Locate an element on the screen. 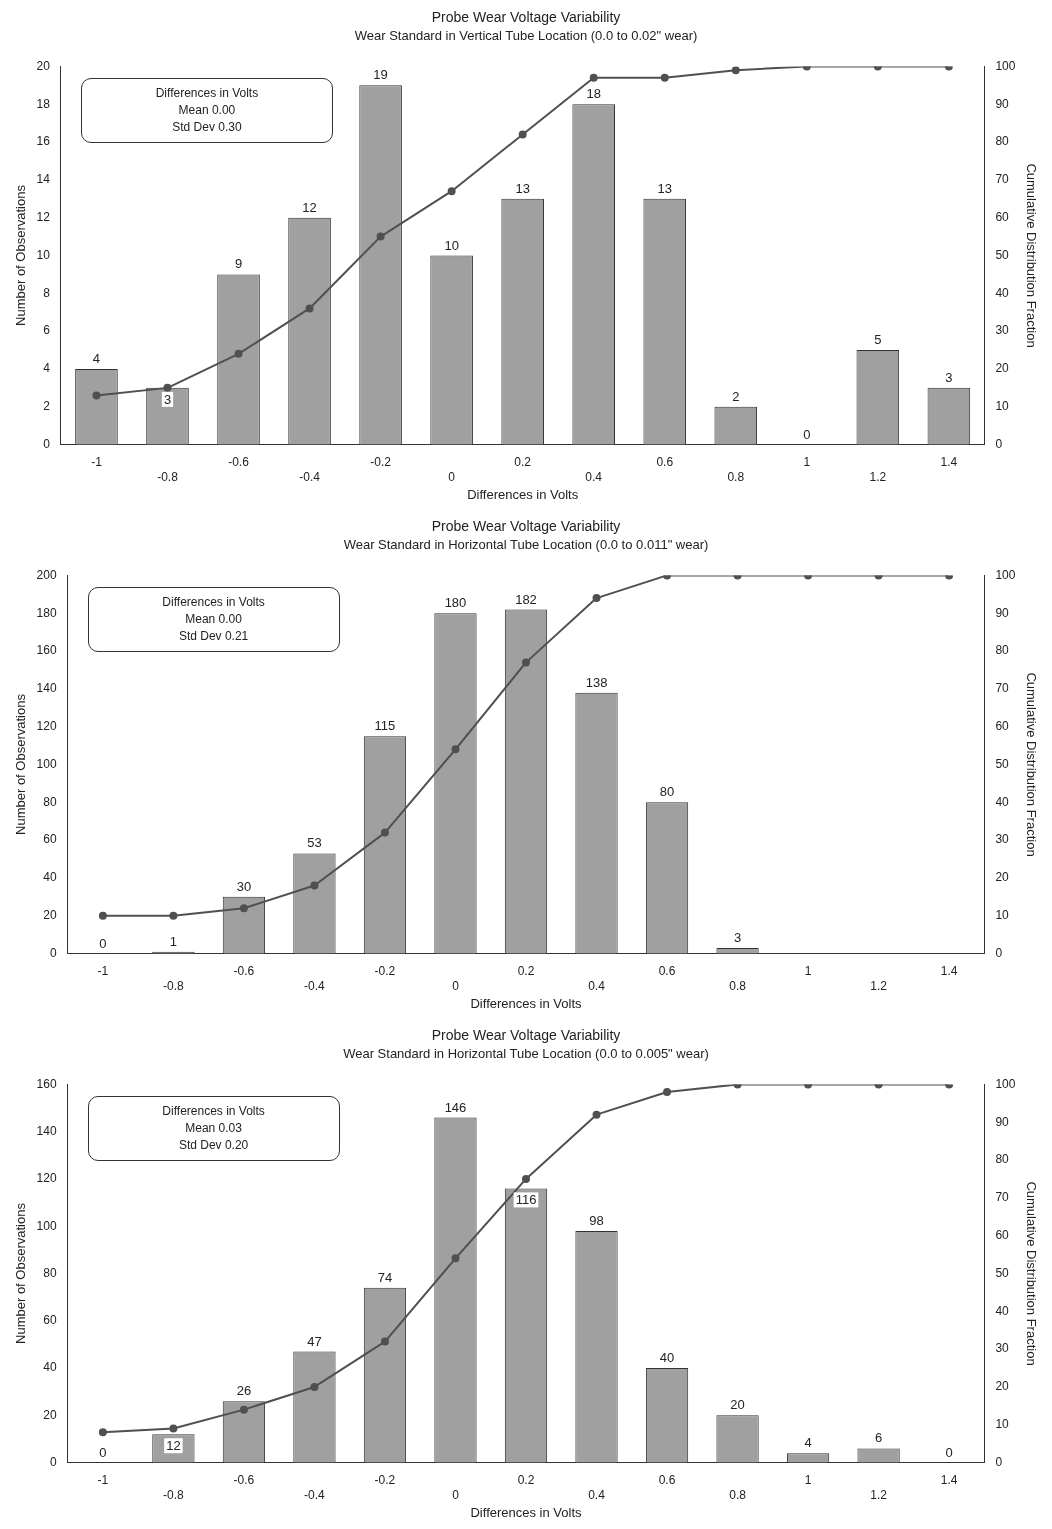 The image size is (1052, 1529). data-label: 10 is located at coordinates (451, 245).